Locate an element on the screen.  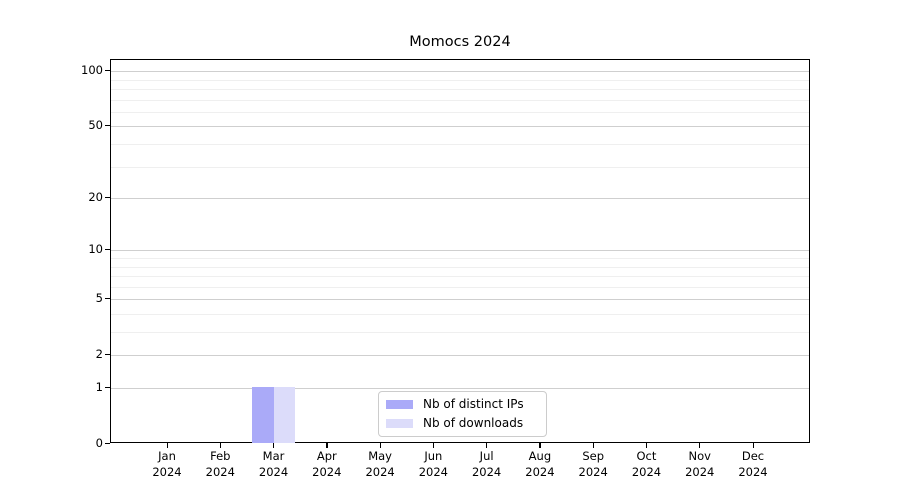
legend: Nb of distinct IPs Nb of downloads is located at coordinates (462, 414).